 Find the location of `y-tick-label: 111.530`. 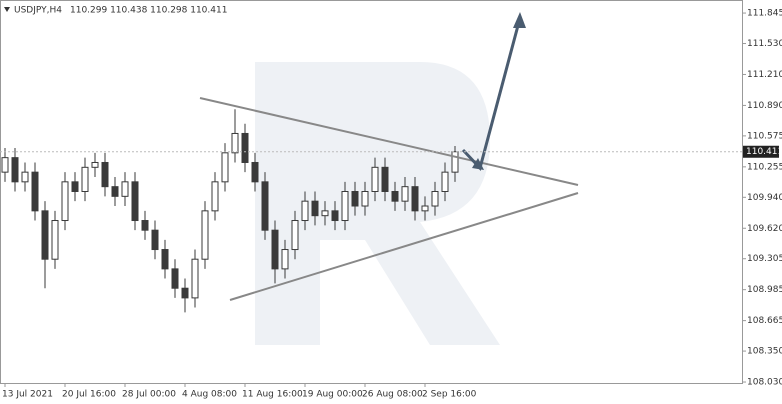

y-tick-label: 111.530 is located at coordinates (764, 44).